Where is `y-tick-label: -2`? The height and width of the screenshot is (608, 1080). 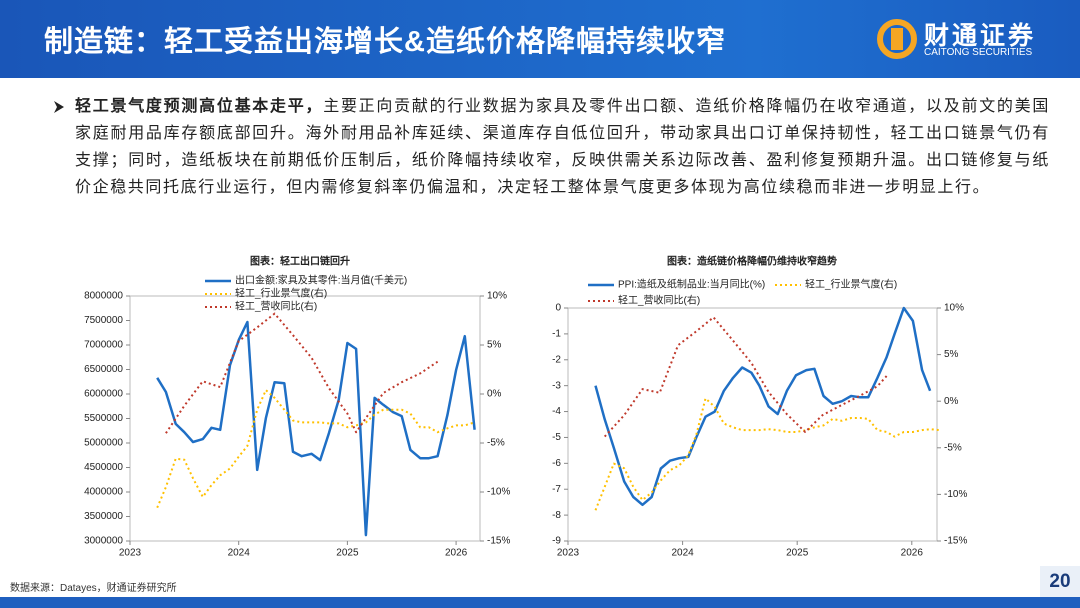
y-tick-label: -2 is located at coordinates (556, 359).